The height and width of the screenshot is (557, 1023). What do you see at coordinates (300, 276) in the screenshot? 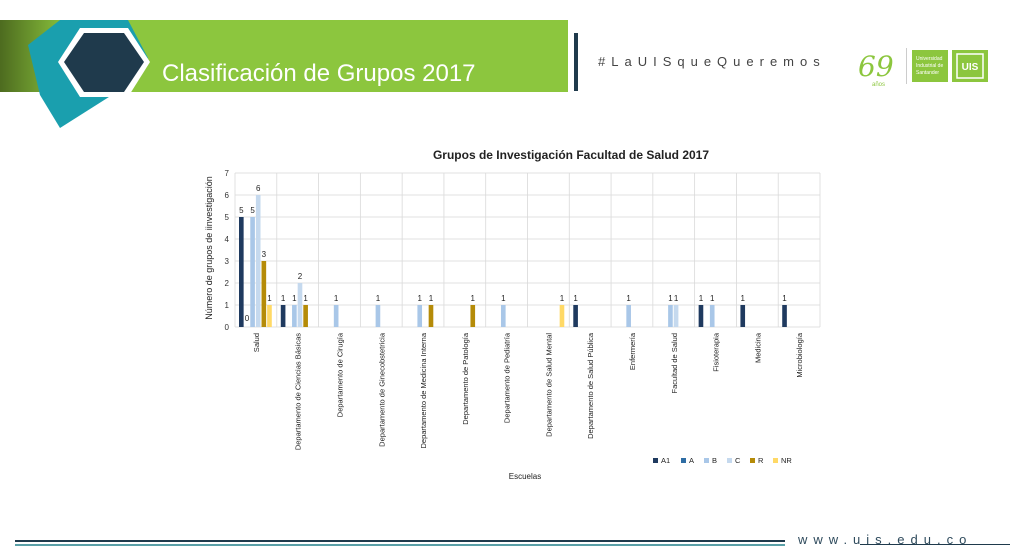
I see `data-label: 2` at bounding box center [300, 276].